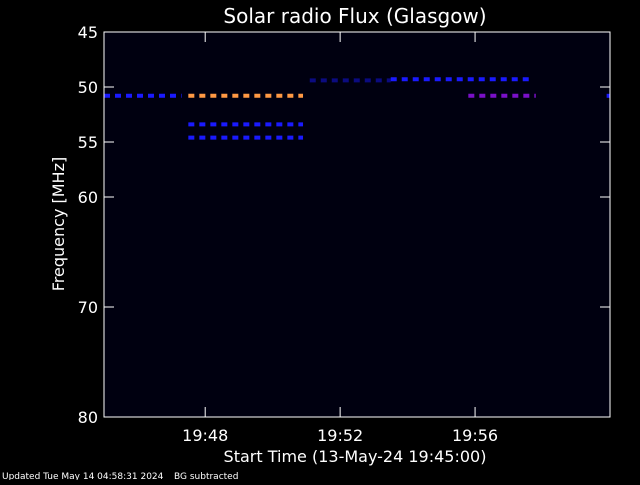 This screenshot has height=485, width=640. I want to click on chart-title: Solar radio Flux (Glasgow), so click(354, 16).